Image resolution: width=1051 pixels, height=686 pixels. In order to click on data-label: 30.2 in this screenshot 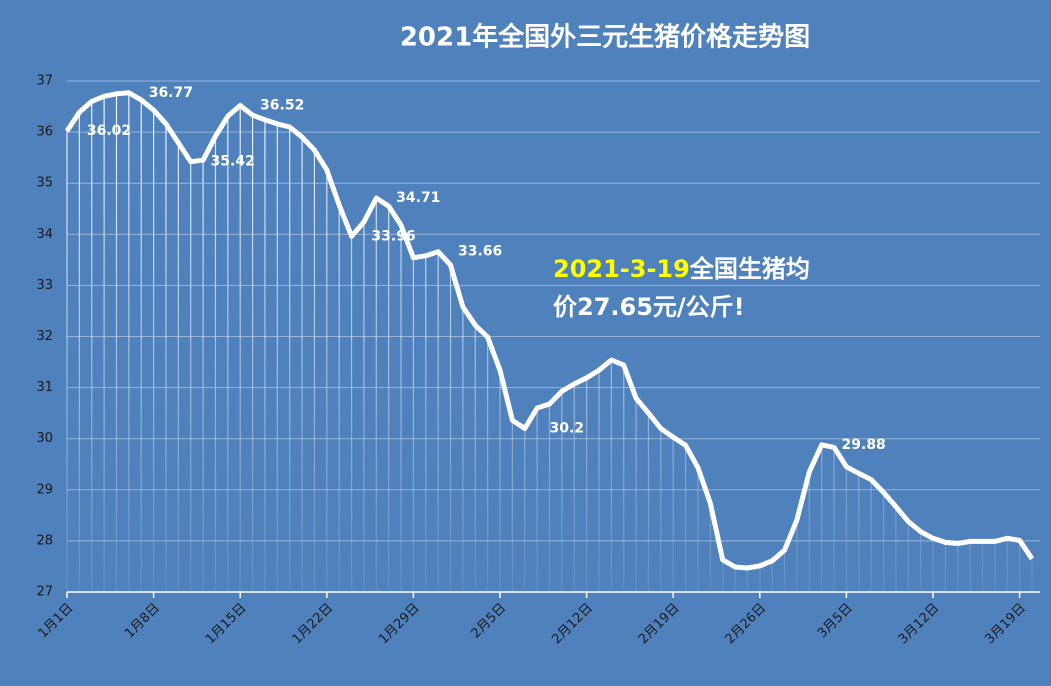, I will do `click(566, 428)`.